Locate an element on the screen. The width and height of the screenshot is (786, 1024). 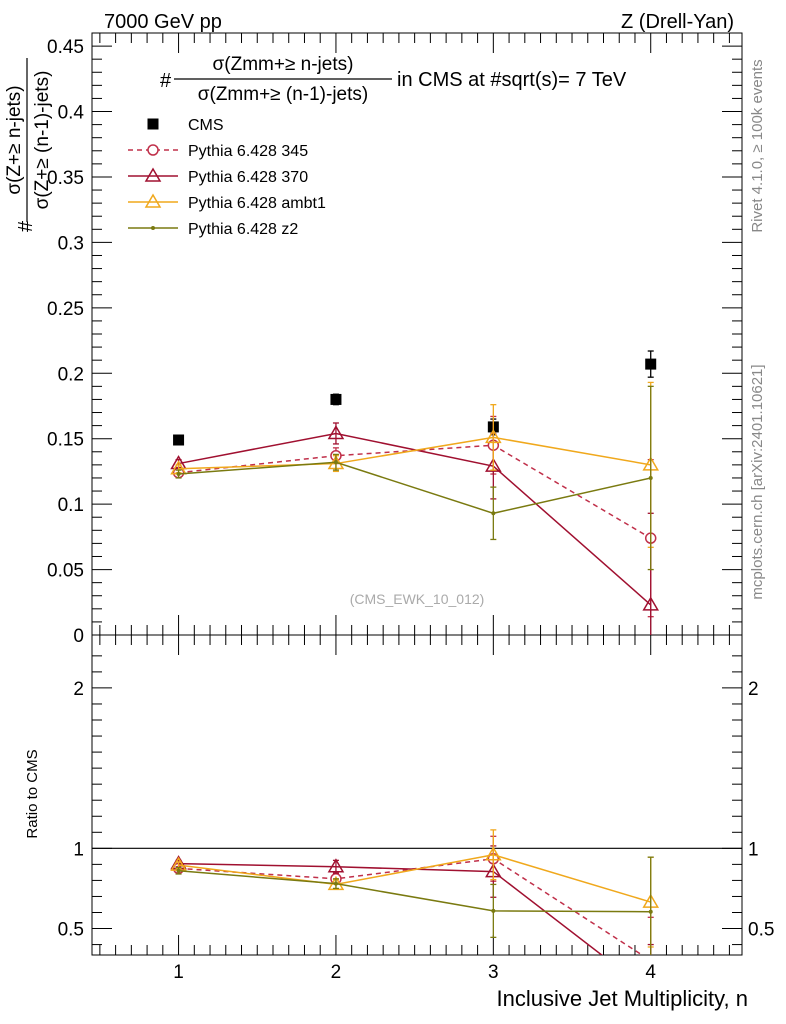
ratio-tick-label-right: 1 is located at coordinates (753, 849).